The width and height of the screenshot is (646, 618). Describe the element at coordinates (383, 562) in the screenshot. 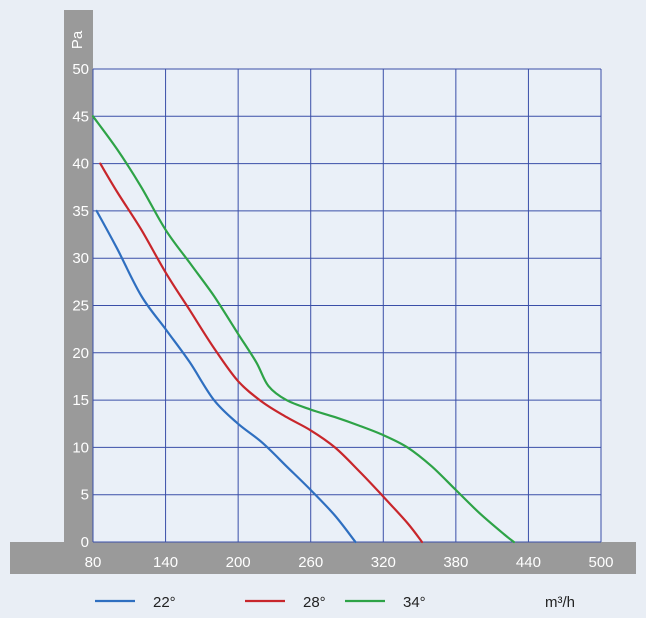

I see `x-tick-label: 320` at that location.